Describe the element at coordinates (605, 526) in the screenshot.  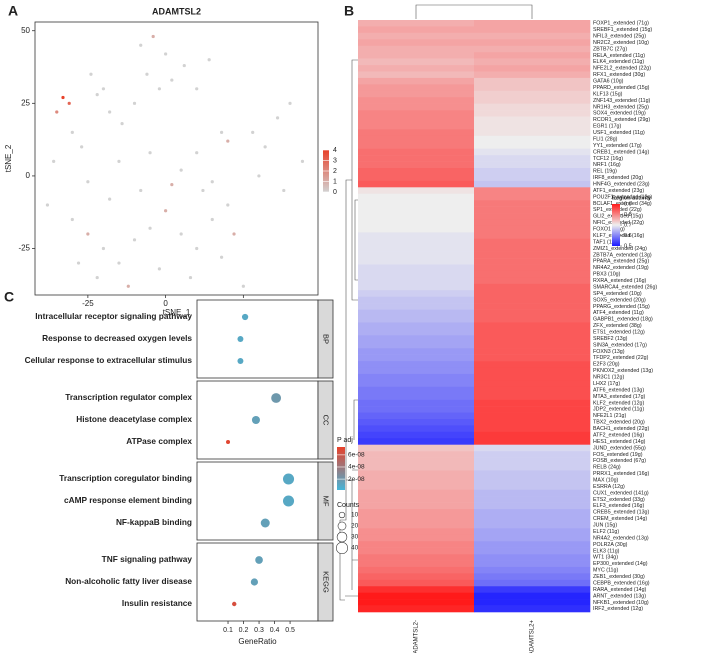
I see `row-label: JUN (15g)` at that location.